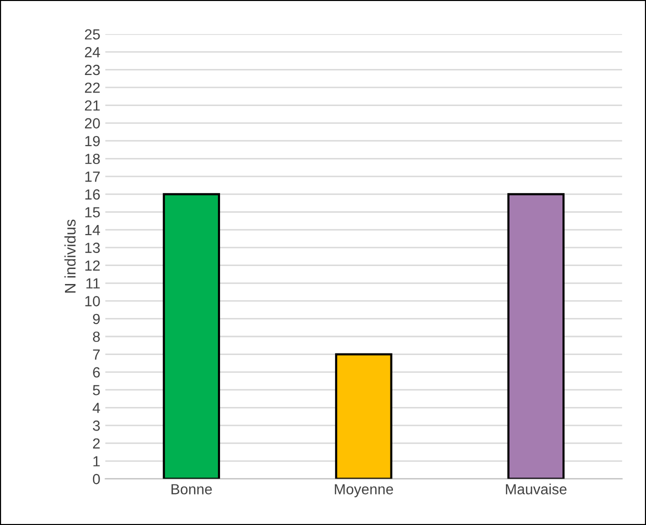 The width and height of the screenshot is (646, 525). Describe the element at coordinates (536, 489) in the screenshot. I see `x-tick-label: Mauvaise` at that location.